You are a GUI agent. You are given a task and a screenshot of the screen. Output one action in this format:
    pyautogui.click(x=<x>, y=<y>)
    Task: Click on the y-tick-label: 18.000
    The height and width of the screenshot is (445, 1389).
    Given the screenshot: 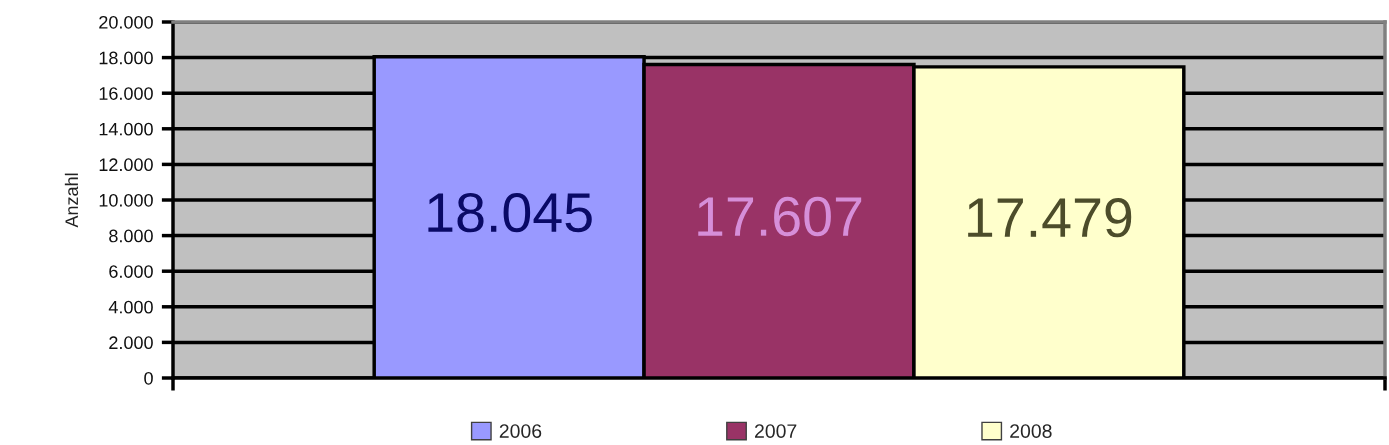 What is the action you would take?
    pyautogui.click(x=126, y=58)
    